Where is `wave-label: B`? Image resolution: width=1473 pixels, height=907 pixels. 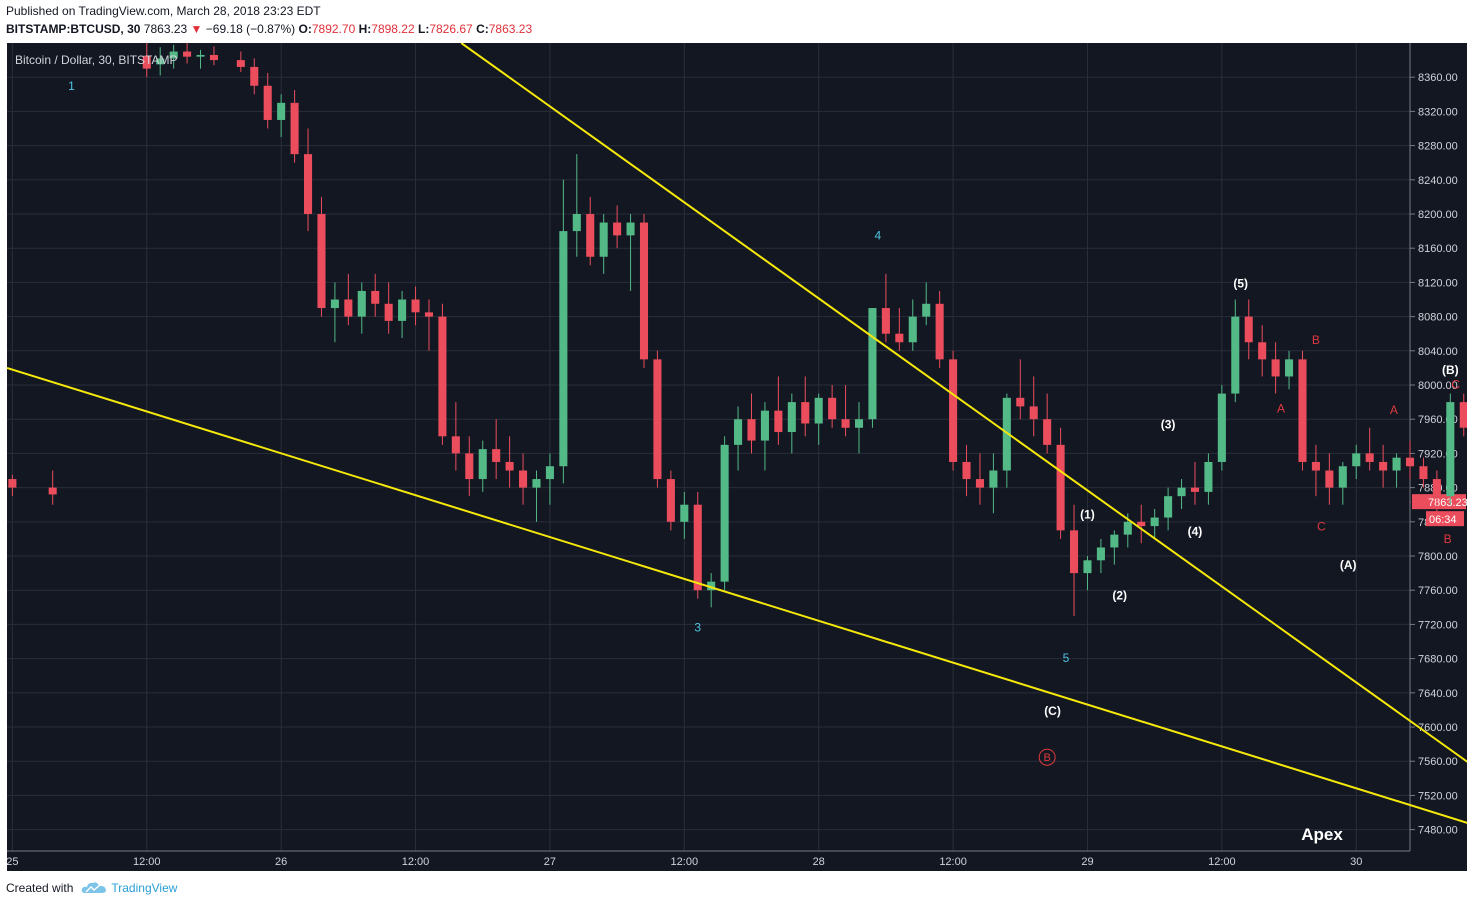 wave-label: B is located at coordinates (1448, 539).